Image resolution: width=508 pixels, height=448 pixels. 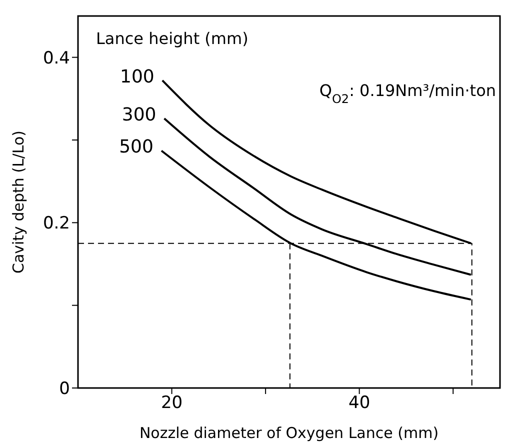 I want to click on series-label: 500, so click(x=136, y=147).